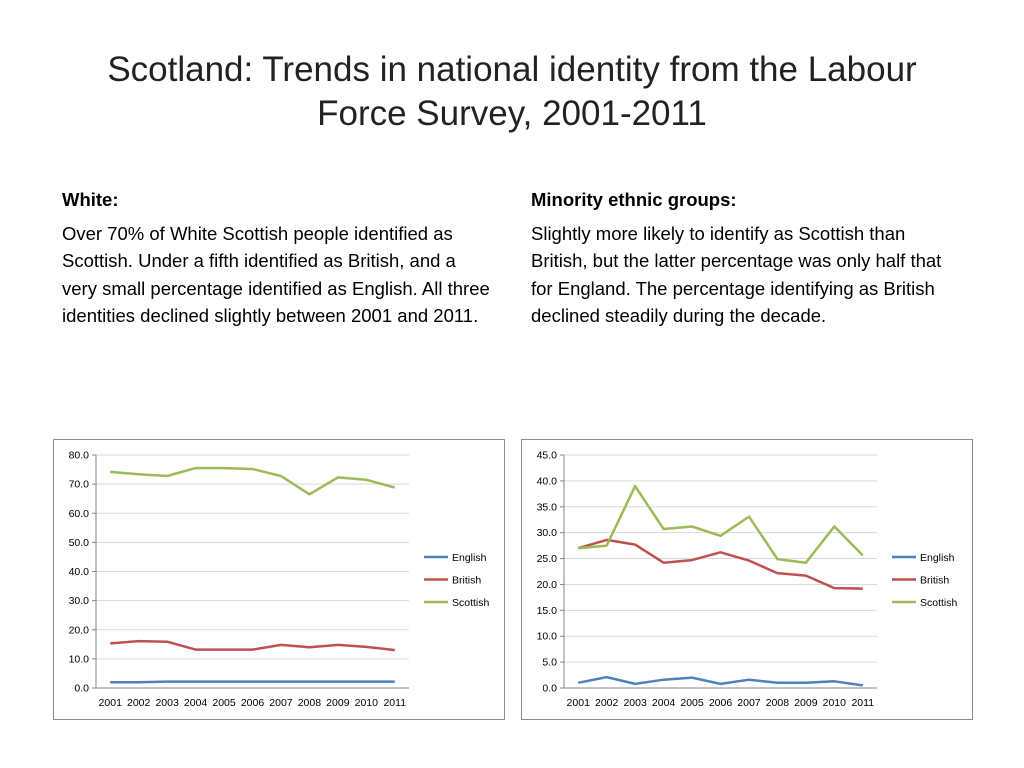 This screenshot has width=1024, height=768. Describe the element at coordinates (547, 611) in the screenshot. I see `y-tick-label: 15.0` at that location.